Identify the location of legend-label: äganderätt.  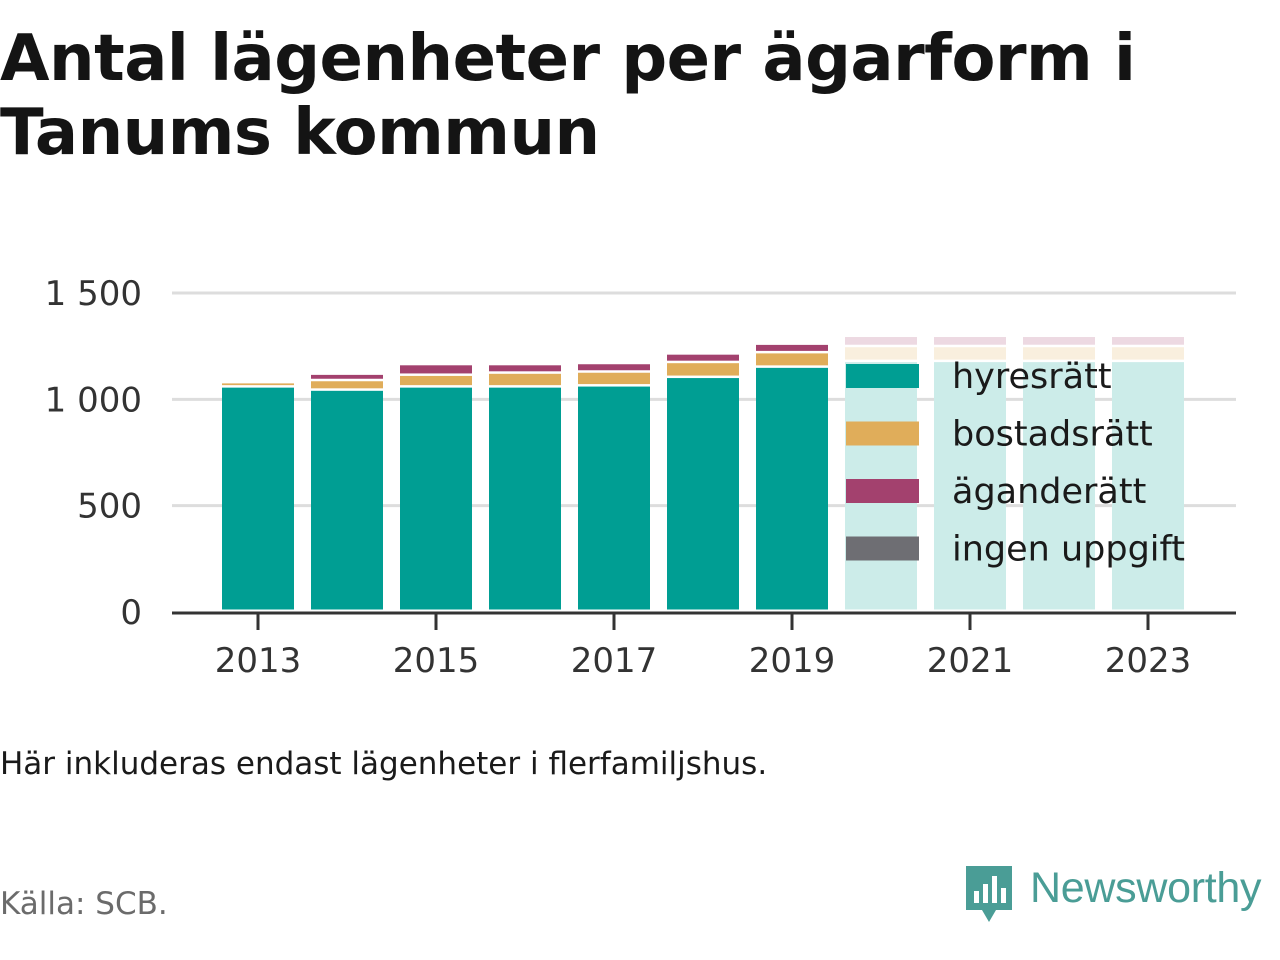
(1049, 492).